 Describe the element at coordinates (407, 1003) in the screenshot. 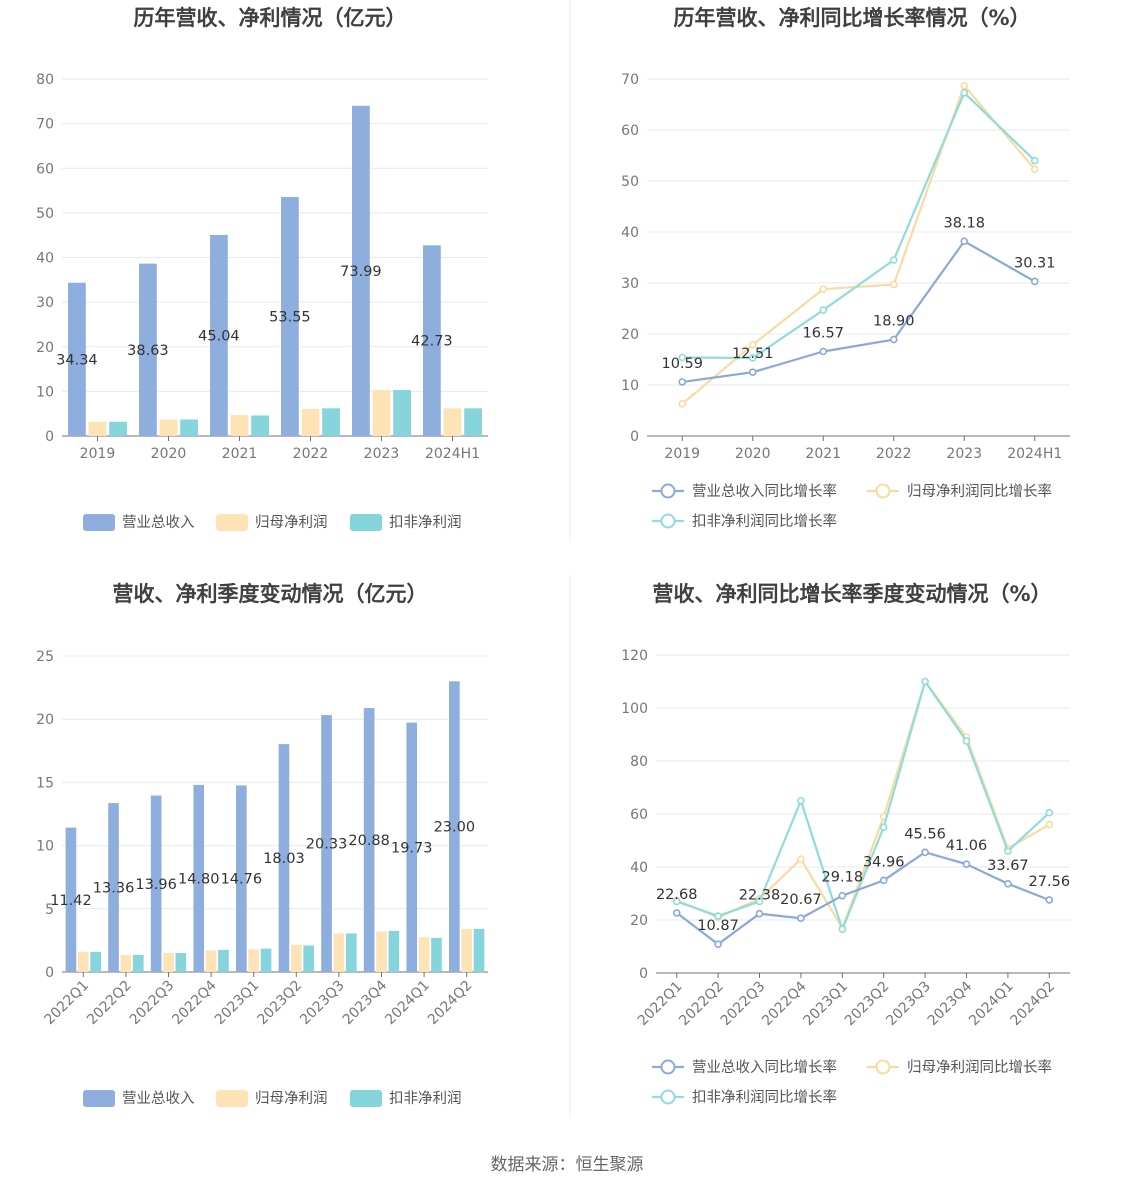

I see `x-tick-label: 2024Q1` at that location.